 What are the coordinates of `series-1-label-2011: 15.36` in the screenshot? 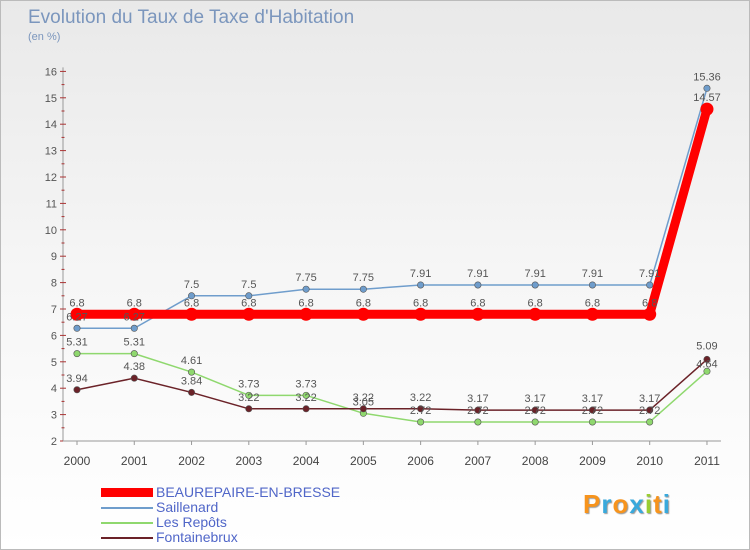 It's located at (707, 77).